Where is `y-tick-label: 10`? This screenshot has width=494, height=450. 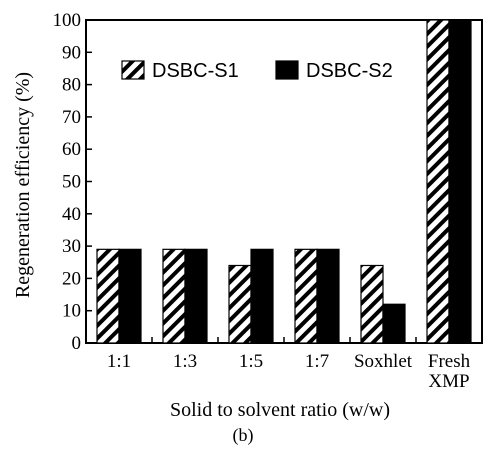 y-tick-label: 10 is located at coordinates (71, 311).